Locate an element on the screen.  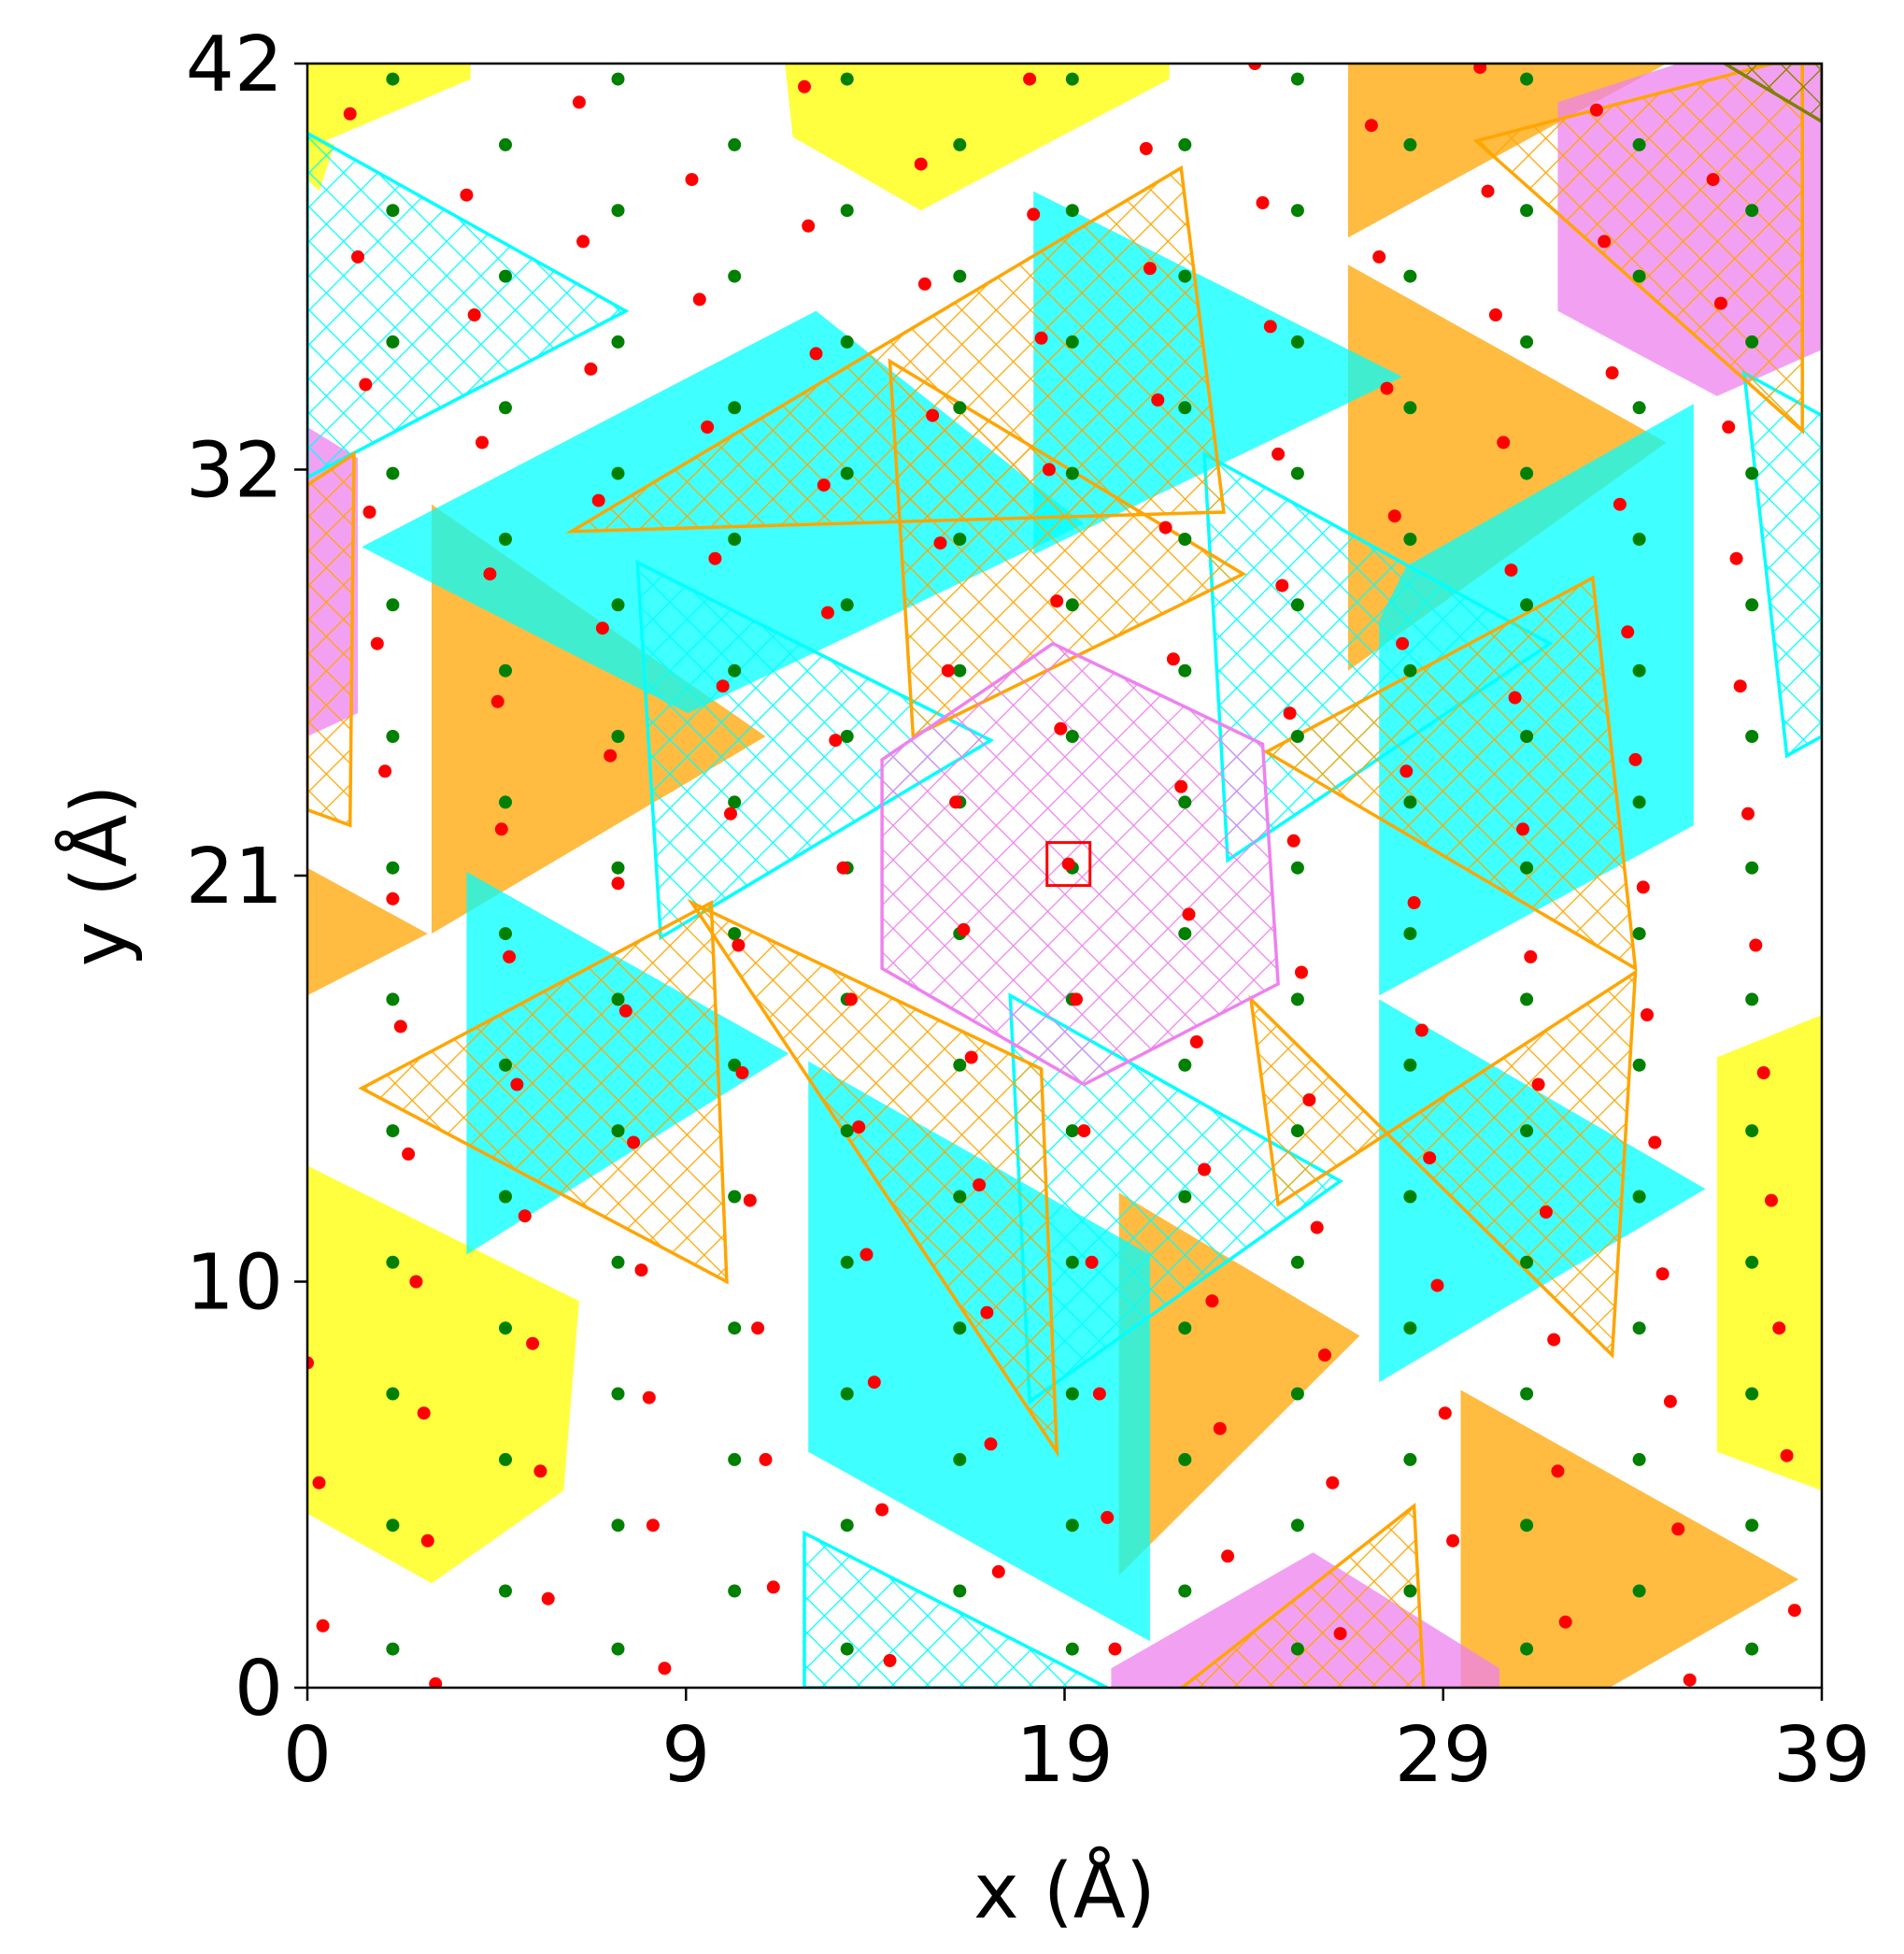
y-tick-label-4: 42 is located at coordinates (234, 65).